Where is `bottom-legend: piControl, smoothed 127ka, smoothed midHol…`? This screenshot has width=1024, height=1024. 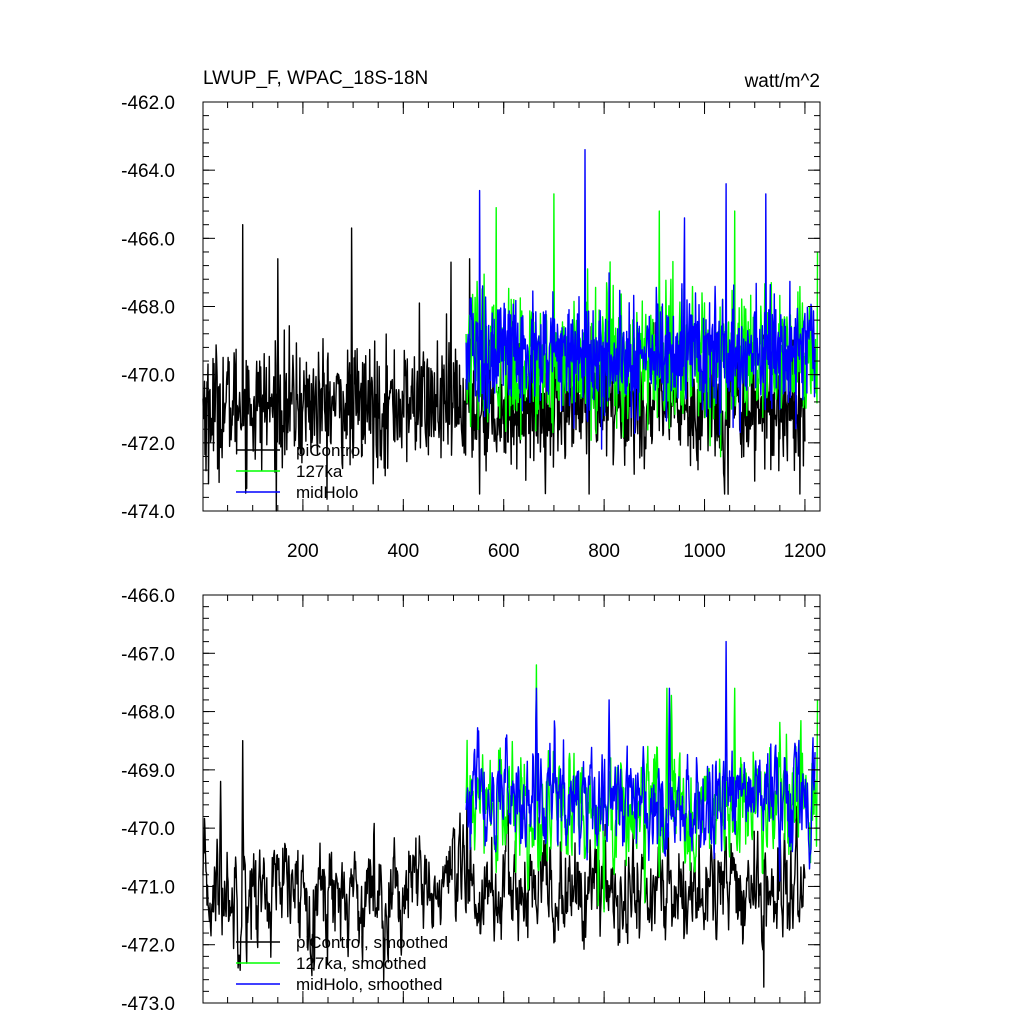 bottom-legend: piControl, smoothed 127ka, smoothed midHol… is located at coordinates (342, 963).